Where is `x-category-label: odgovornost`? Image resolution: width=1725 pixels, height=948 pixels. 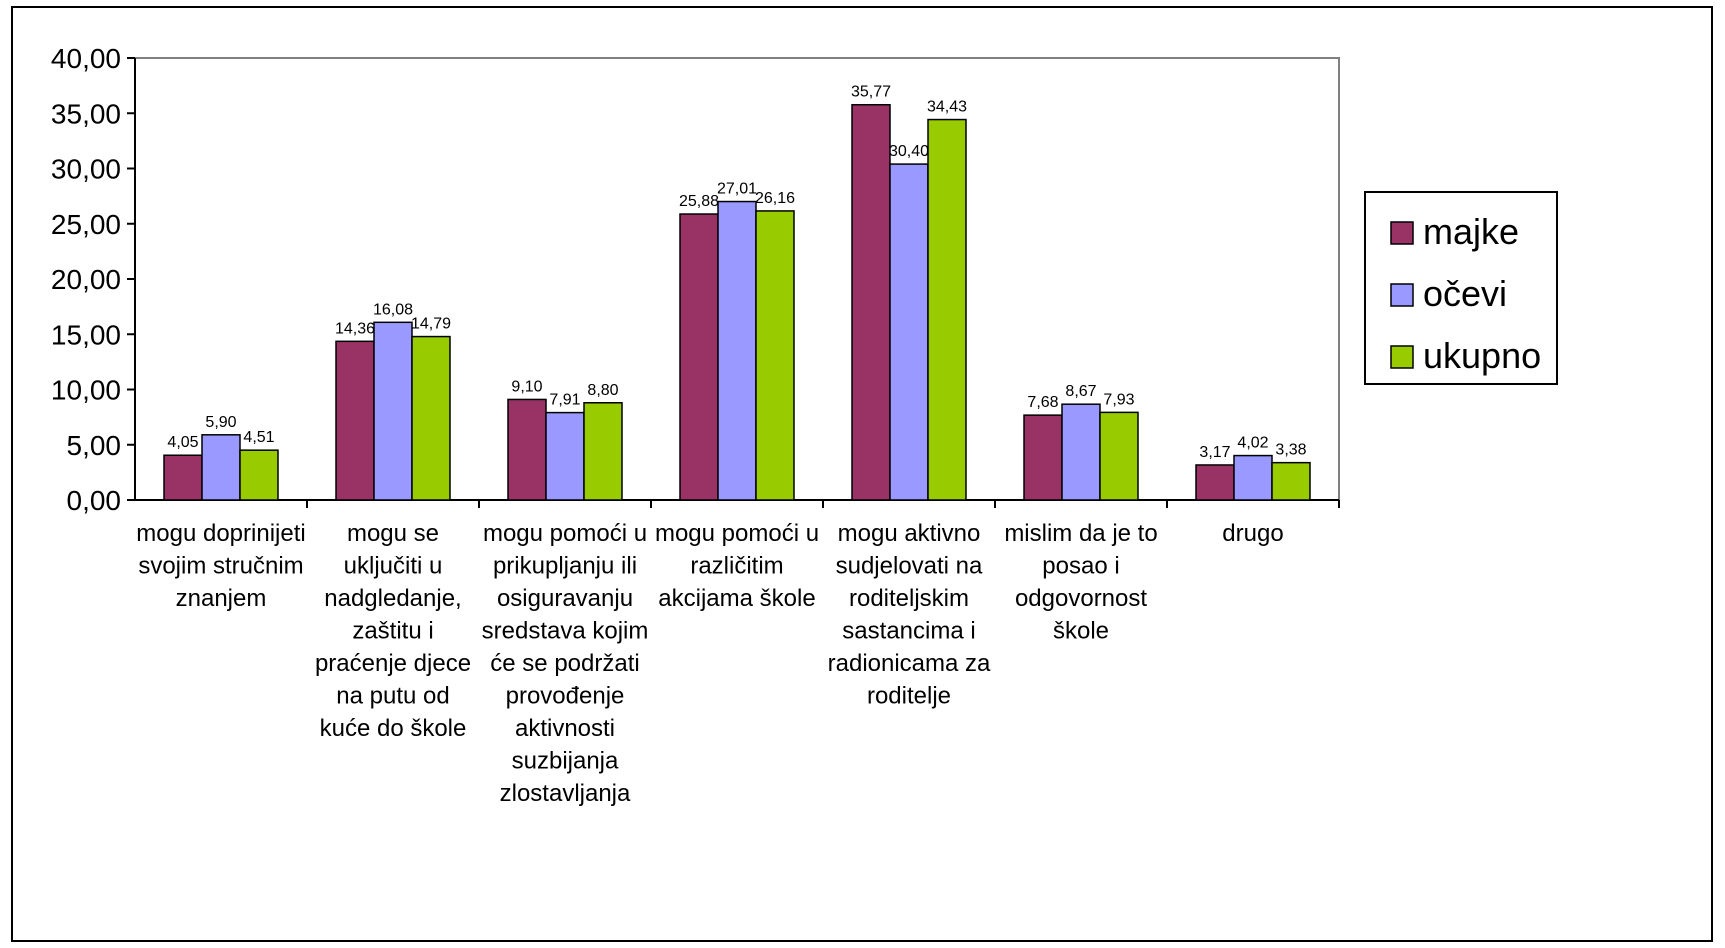
x-category-label: odgovornost is located at coordinates (1081, 598).